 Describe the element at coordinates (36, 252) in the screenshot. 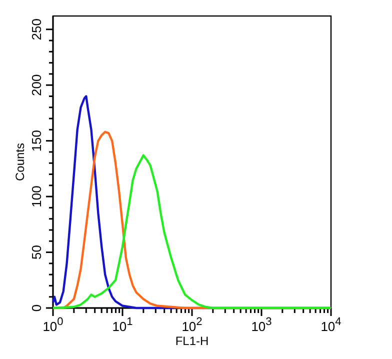

I see `y-tick-label: 50` at that location.